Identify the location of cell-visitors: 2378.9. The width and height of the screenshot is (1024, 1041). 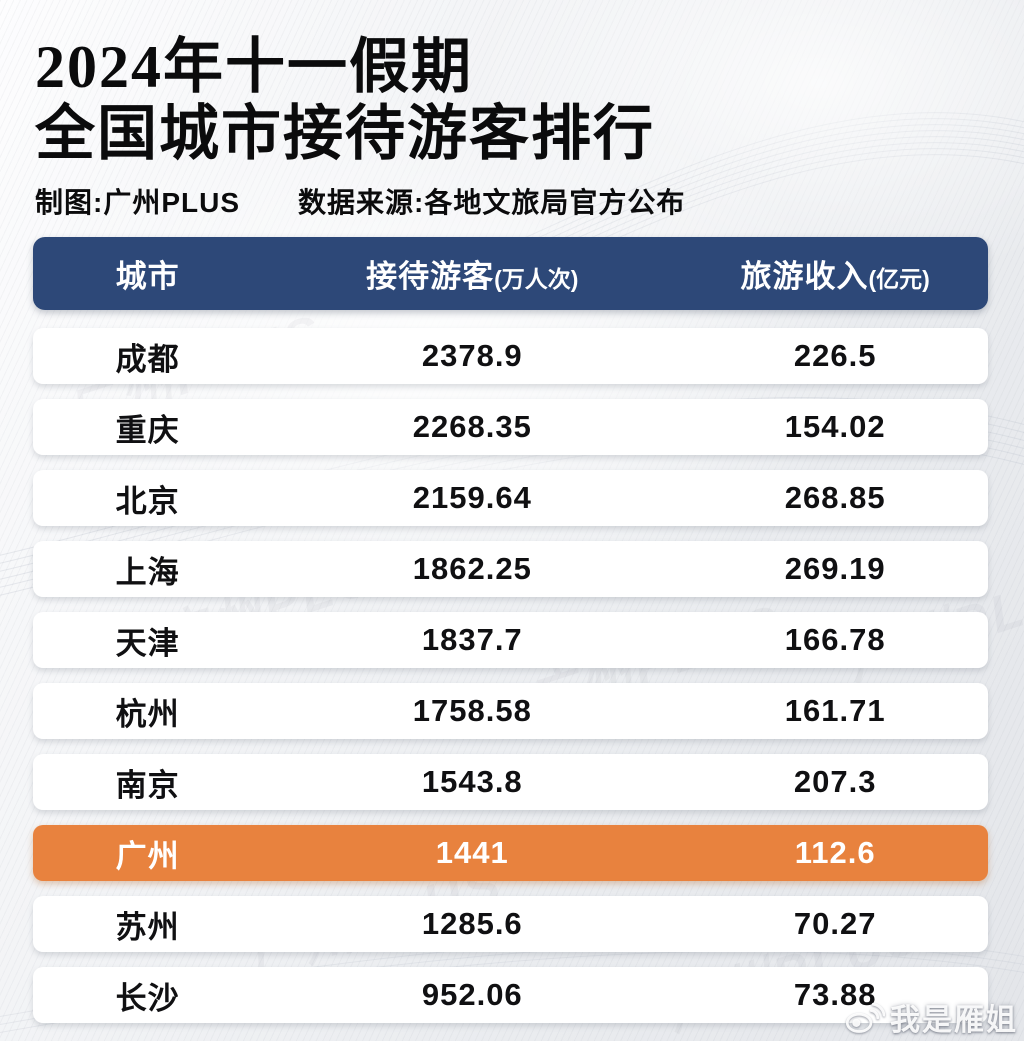
(472, 355).